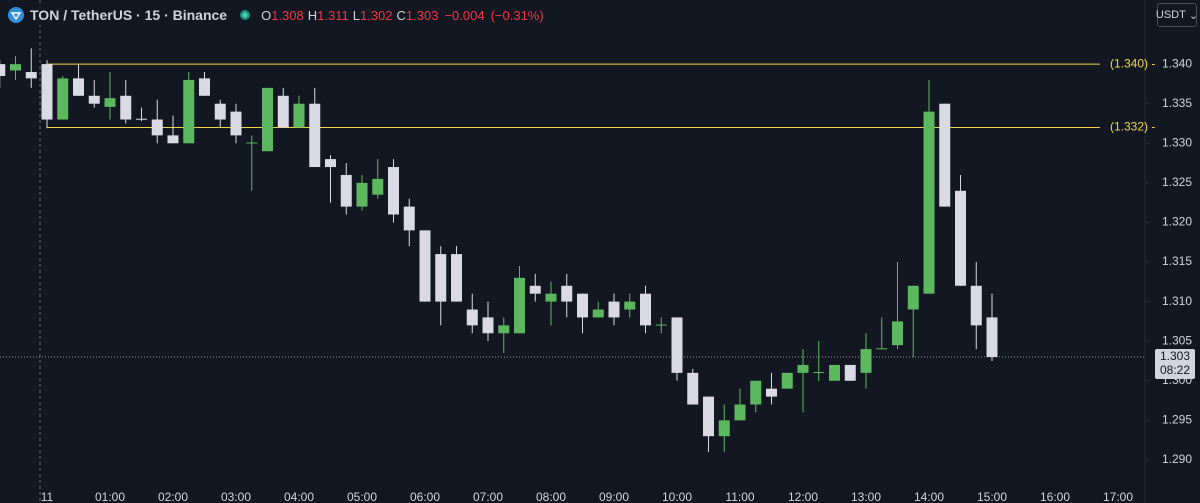 The image size is (1200, 503). Describe the element at coordinates (312, 15) in the screenshot. I see `ohlc-letter: H` at that location.